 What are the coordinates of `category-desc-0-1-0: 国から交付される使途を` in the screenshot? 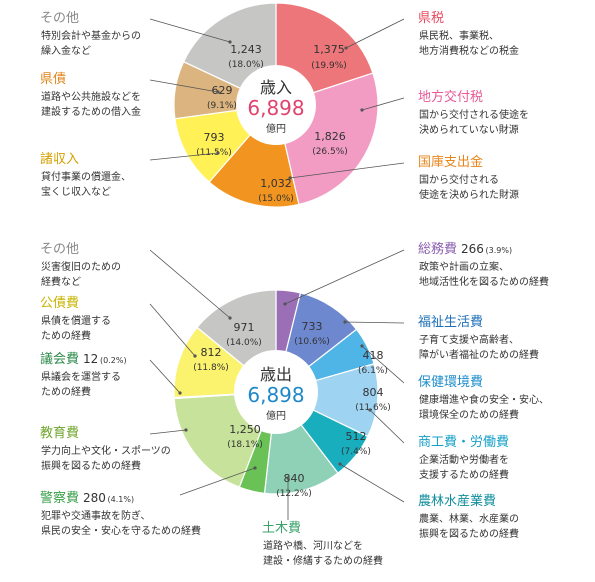 It's located at (474, 114).